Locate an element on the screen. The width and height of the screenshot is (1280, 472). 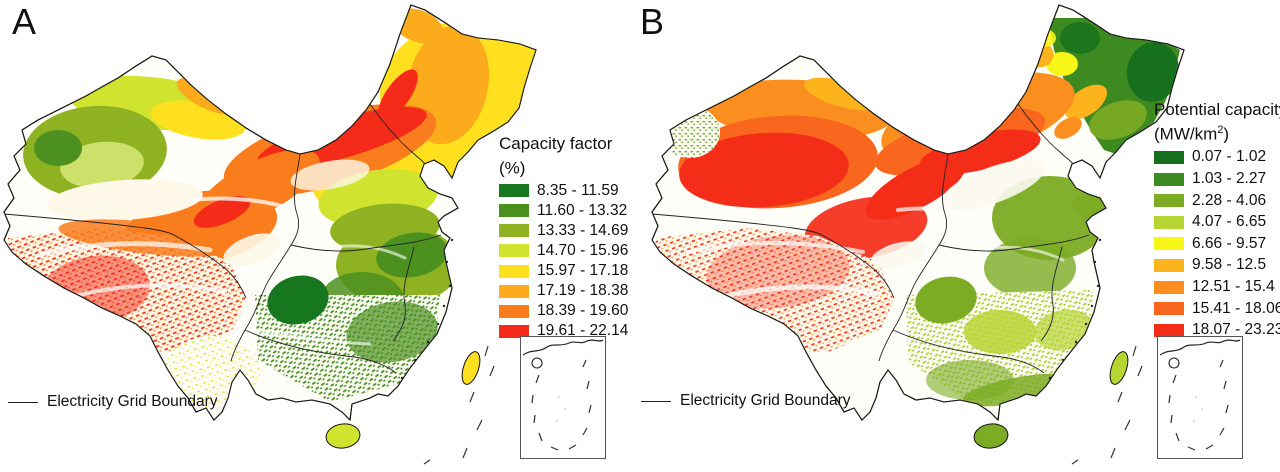
legend-class-label: 6.66 - 9.57 is located at coordinates (1229, 243).